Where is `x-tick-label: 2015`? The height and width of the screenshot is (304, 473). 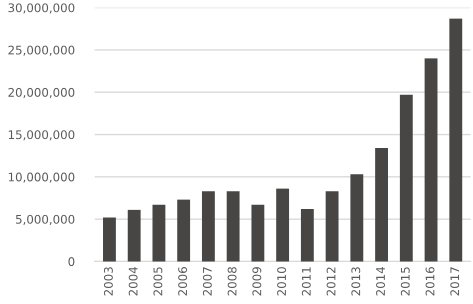 x-tick-label: 2015 is located at coordinates (405, 281).